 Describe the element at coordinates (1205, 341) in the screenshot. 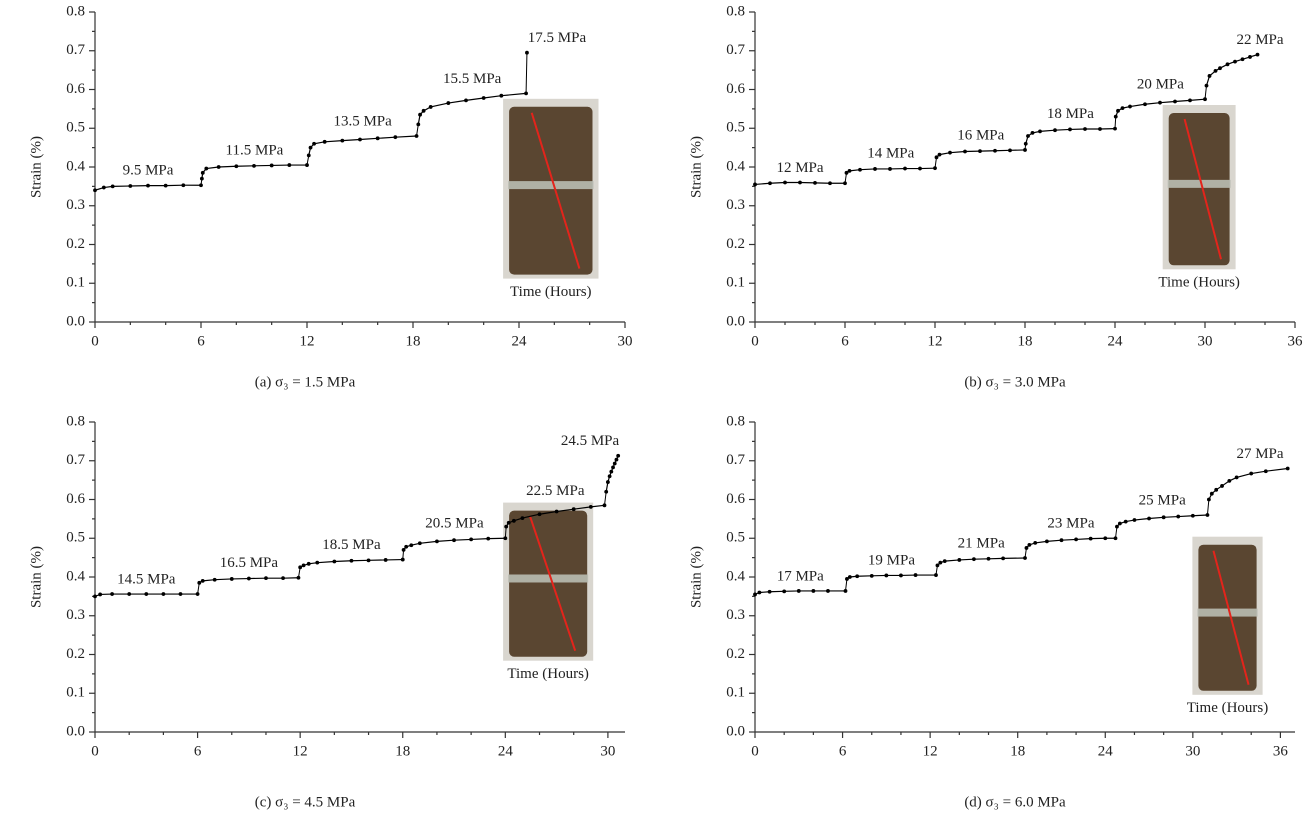

I see `x-tick-label: 30` at that location.